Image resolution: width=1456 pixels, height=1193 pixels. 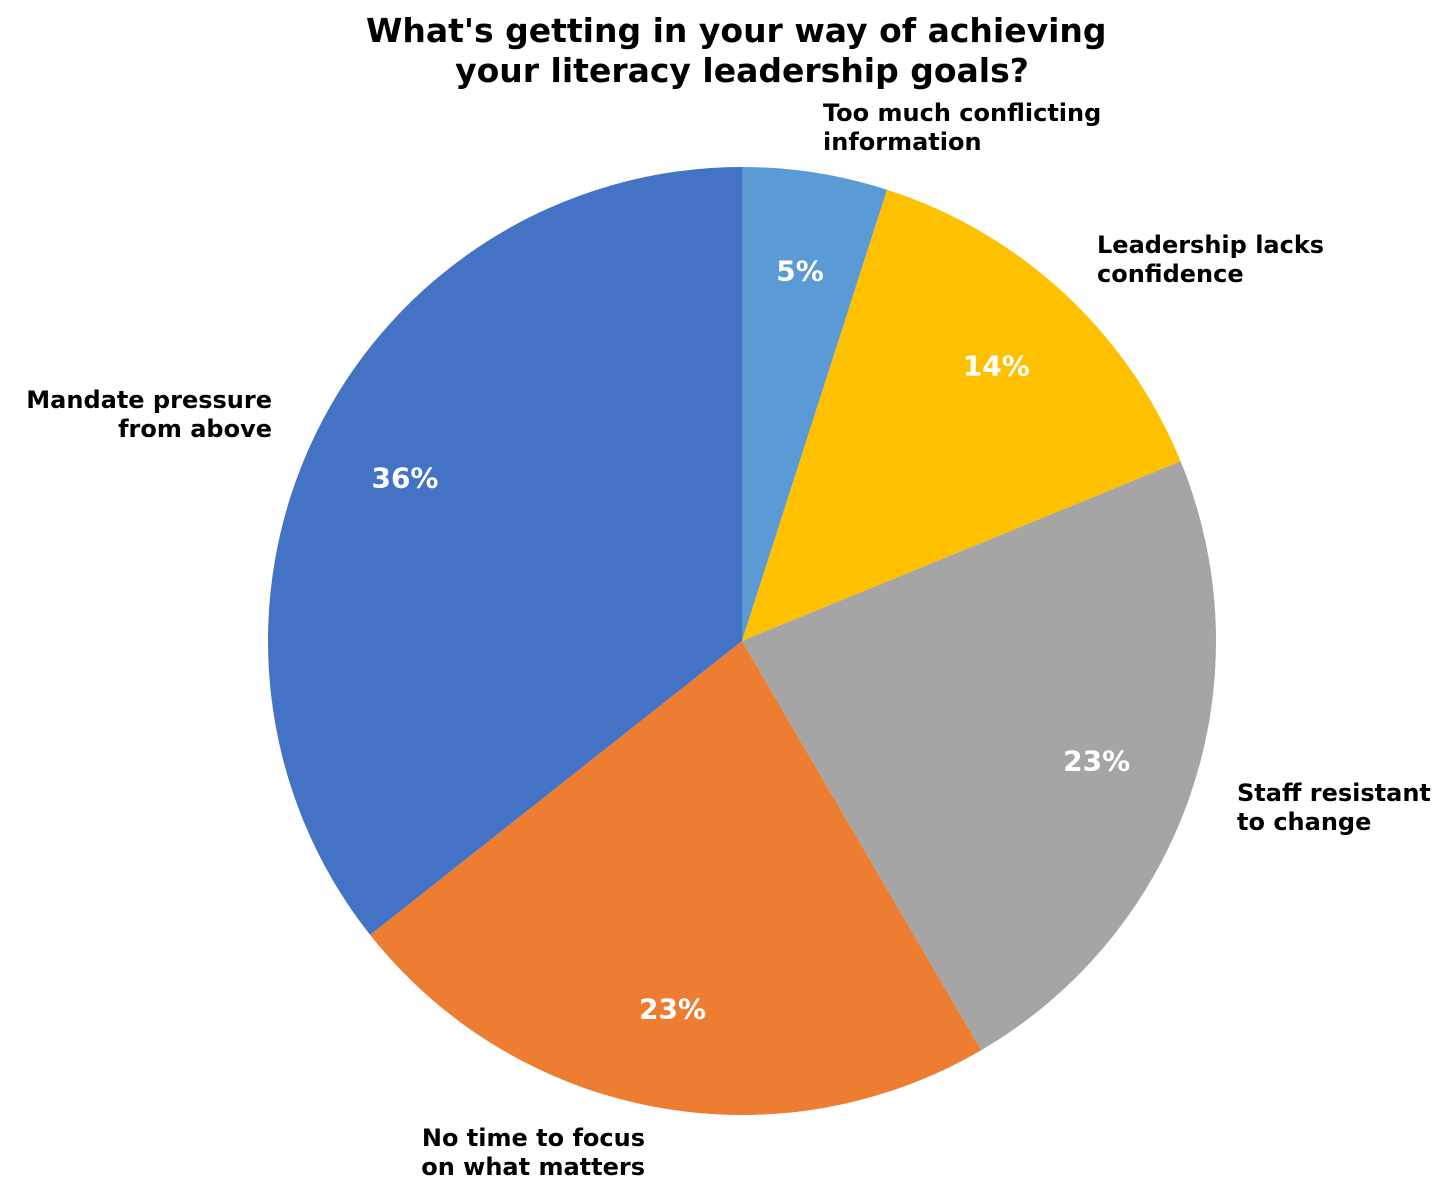 What do you see at coordinates (742, 70) in the screenshot?
I see `chart-title-line-2: your literacy leadership goals?` at bounding box center [742, 70].